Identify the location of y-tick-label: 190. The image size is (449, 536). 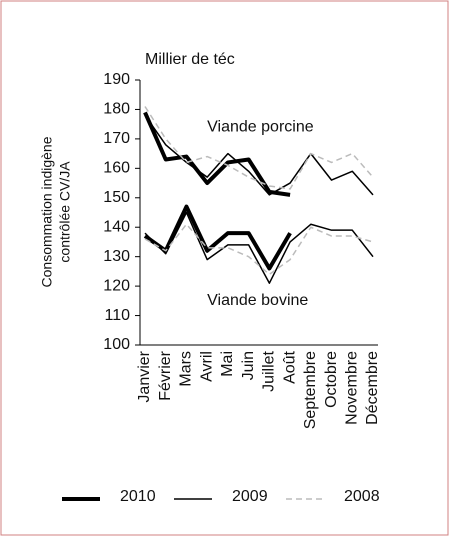
(116, 79).